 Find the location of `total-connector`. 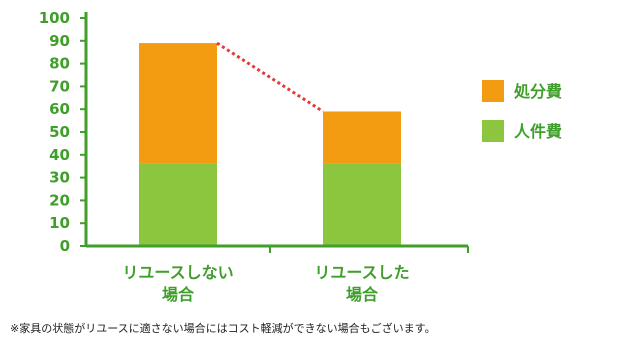

total-connector is located at coordinates (270, 77).